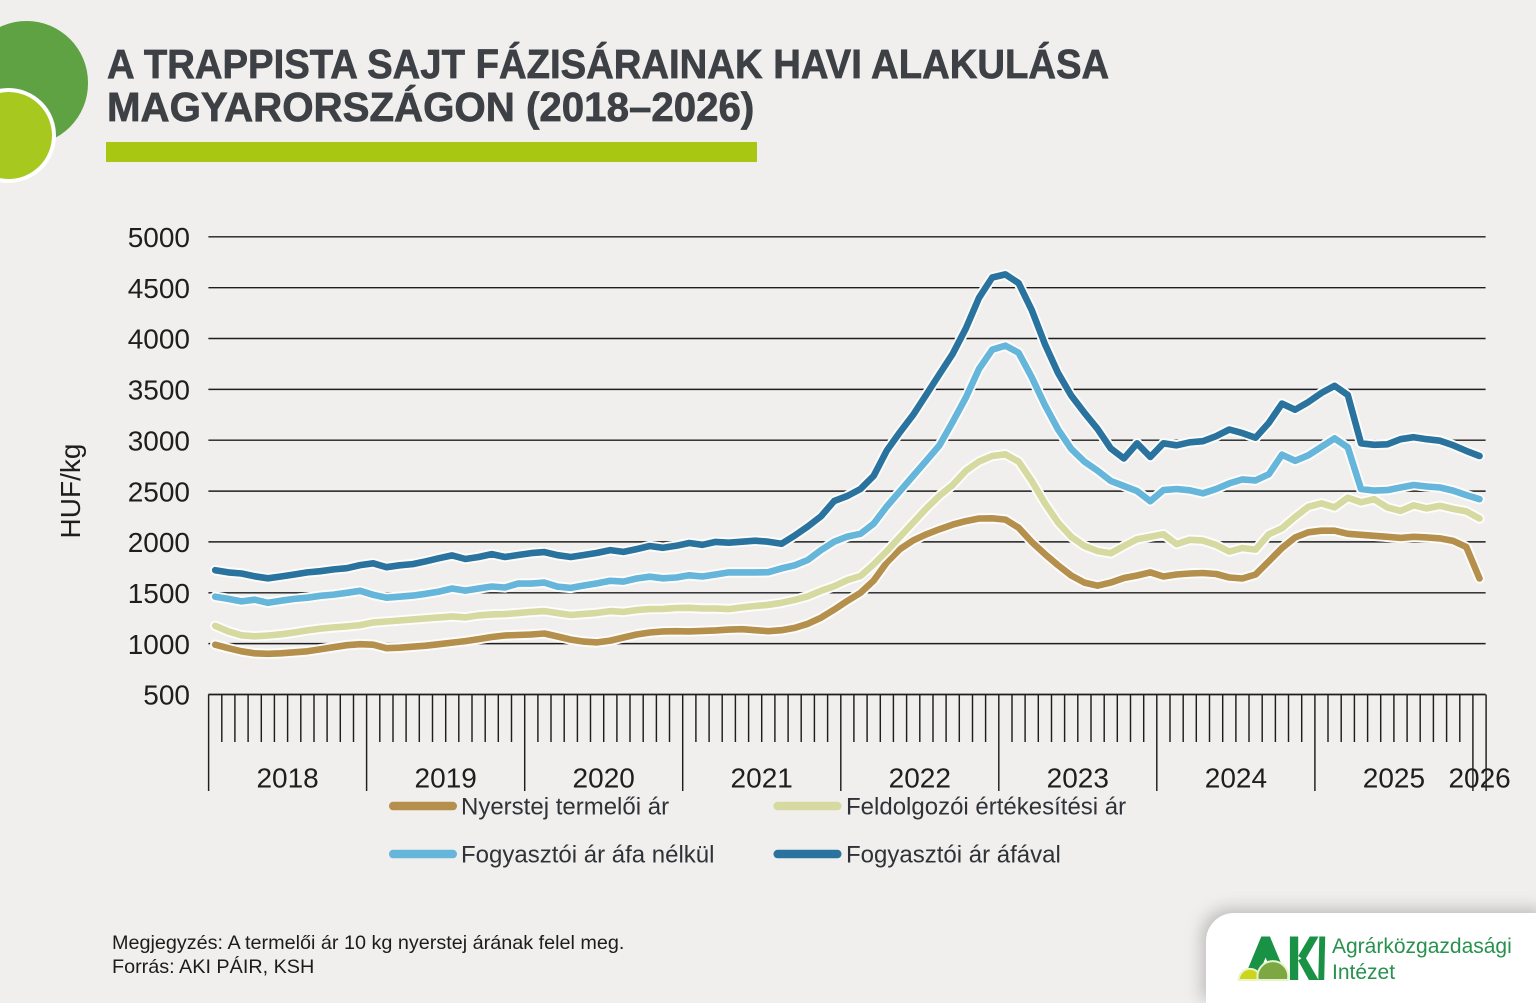 The image size is (1536, 1003). I want to click on svg-text: Fogyasztói ár áfa nélkül, so click(587, 855).